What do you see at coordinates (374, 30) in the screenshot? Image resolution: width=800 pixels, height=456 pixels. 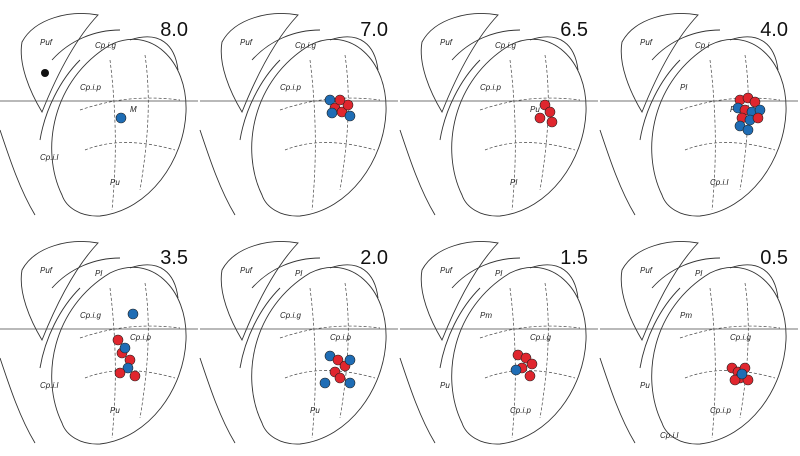 I see `section-number: 7.0` at bounding box center [374, 30].